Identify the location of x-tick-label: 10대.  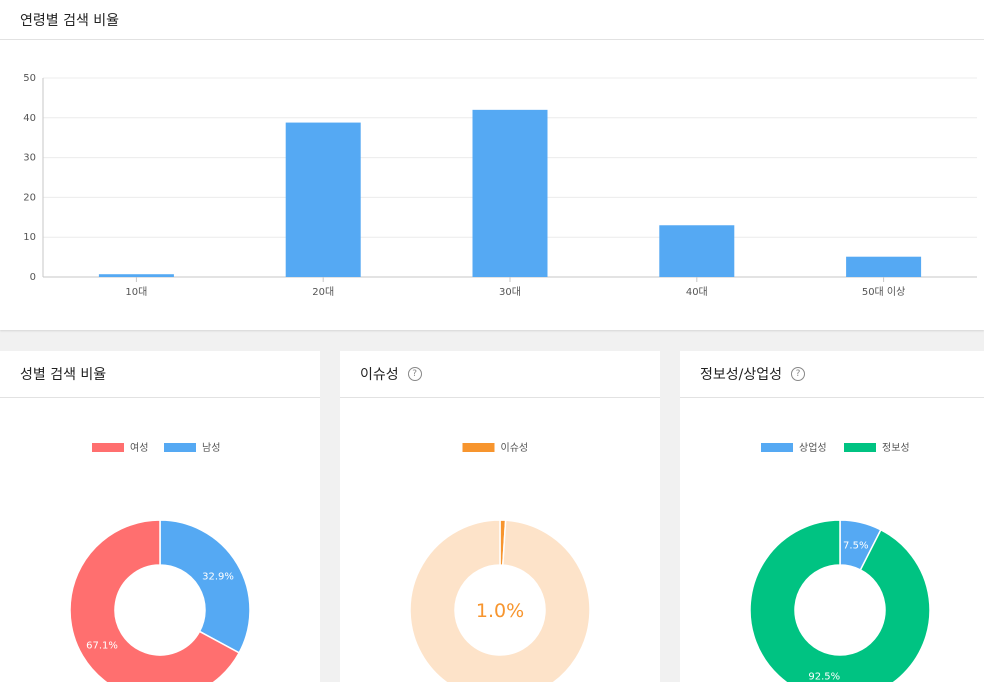
(136, 292).